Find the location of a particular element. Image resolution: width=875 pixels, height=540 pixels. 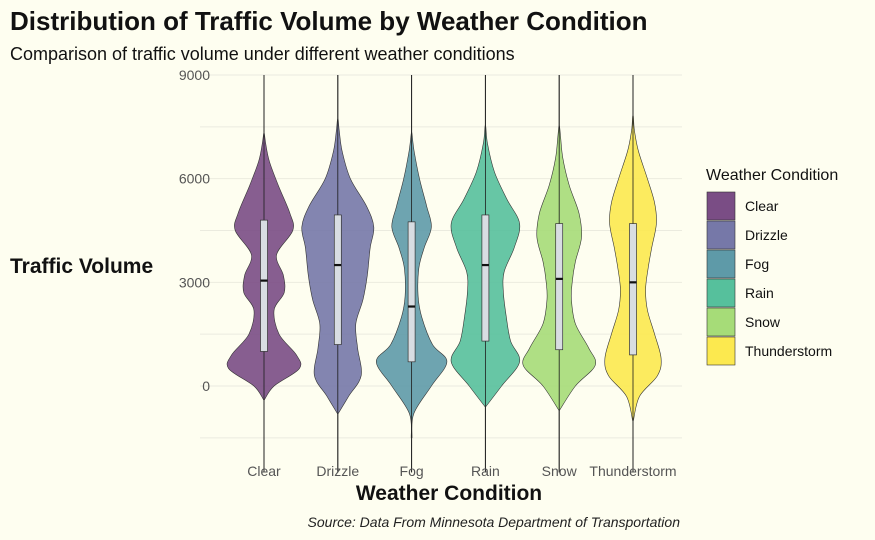

x-tick-label: Thunderstorm is located at coordinates (632, 471).